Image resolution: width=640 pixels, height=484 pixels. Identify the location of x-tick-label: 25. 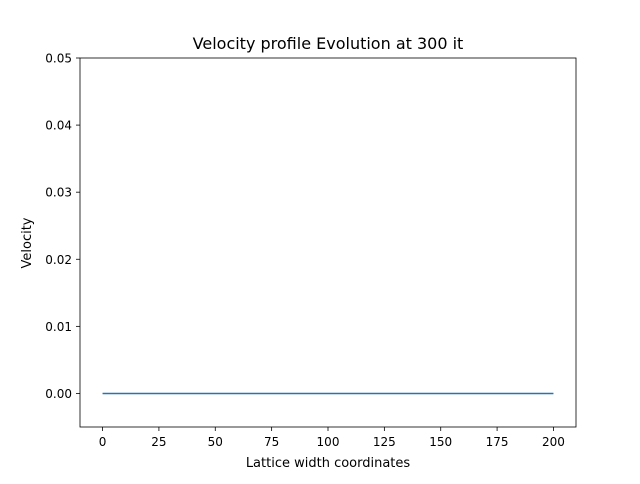
(158, 442).